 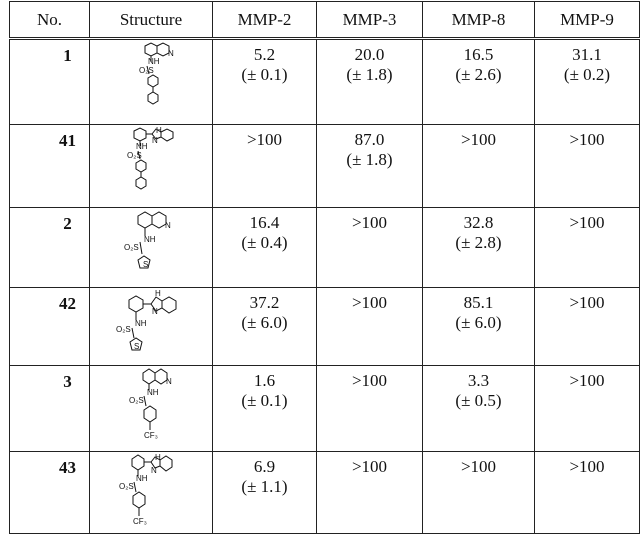 What do you see at coordinates (369, 20) in the screenshot?
I see `header-mmp3: MMP-3` at bounding box center [369, 20].